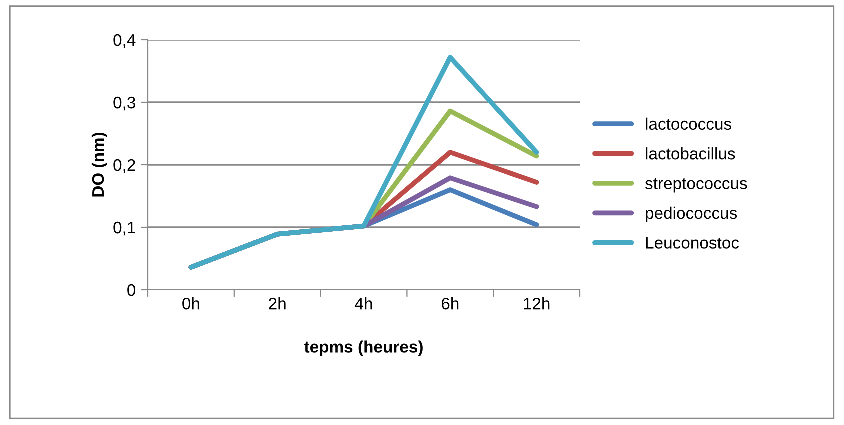 The width and height of the screenshot is (844, 425). What do you see at coordinates (450, 304) in the screenshot?
I see `x-tick-label: 6h` at bounding box center [450, 304].